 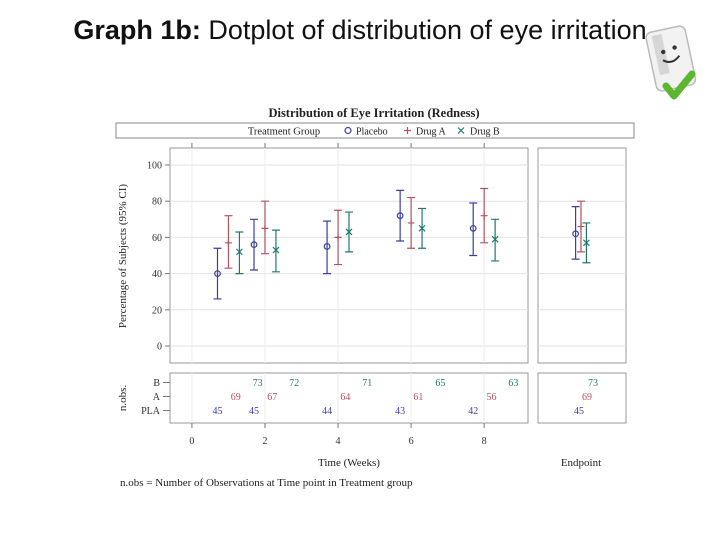 I want to click on x-axis-label: Time (Weeks), so click(x=349, y=463).